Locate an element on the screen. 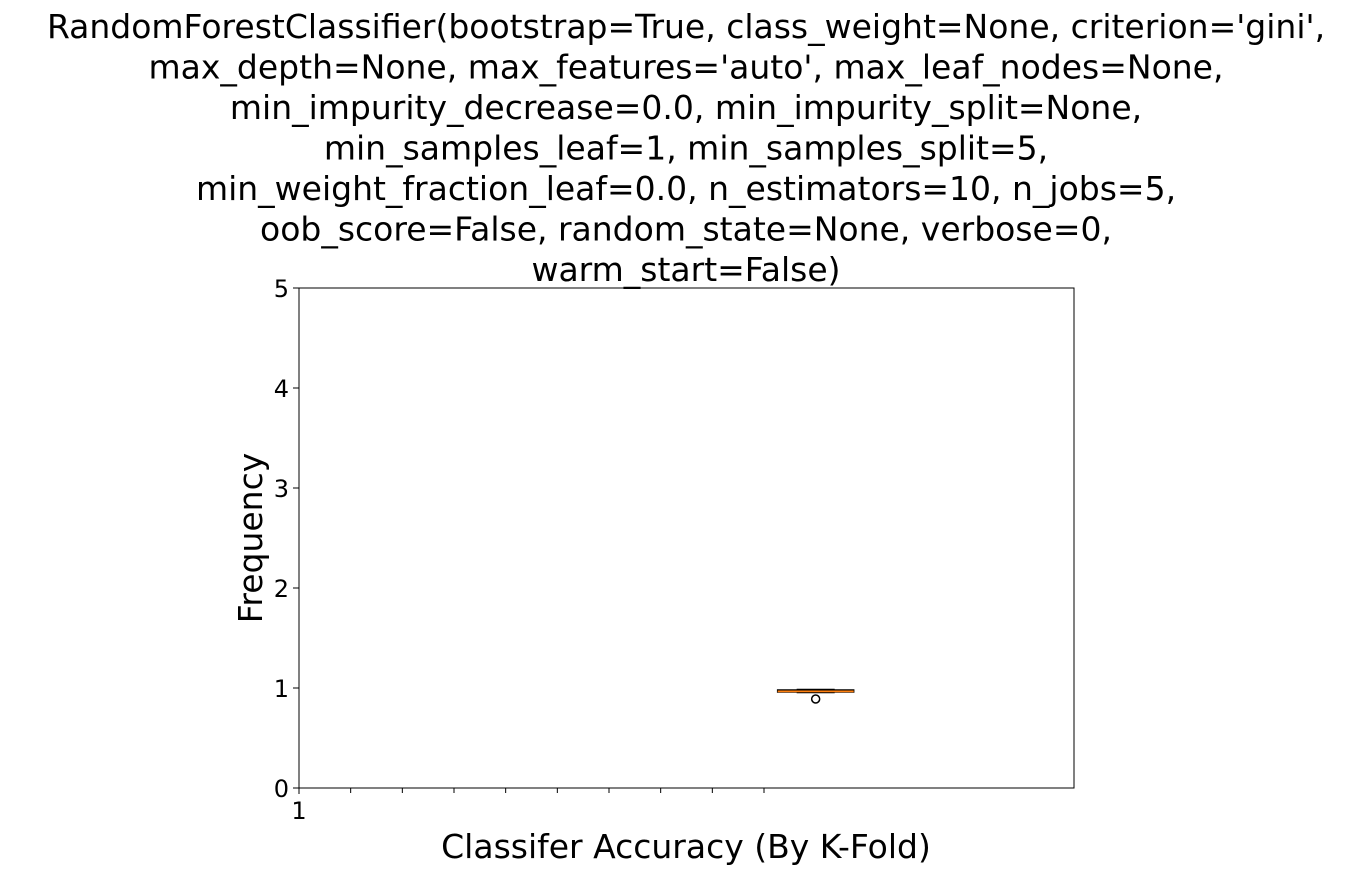  y-tick-label: 0 is located at coordinates (281, 789).